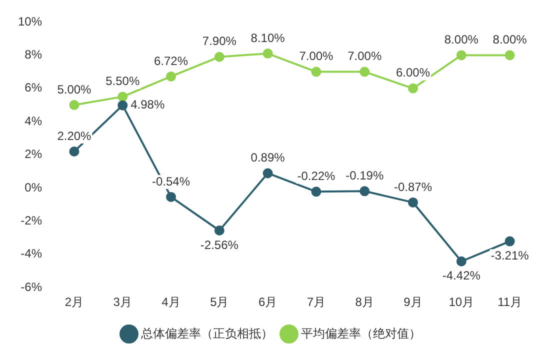 This screenshot has width=544, height=350. Describe the element at coordinates (510, 255) in the screenshot. I see `data-label: -3.21%` at that location.